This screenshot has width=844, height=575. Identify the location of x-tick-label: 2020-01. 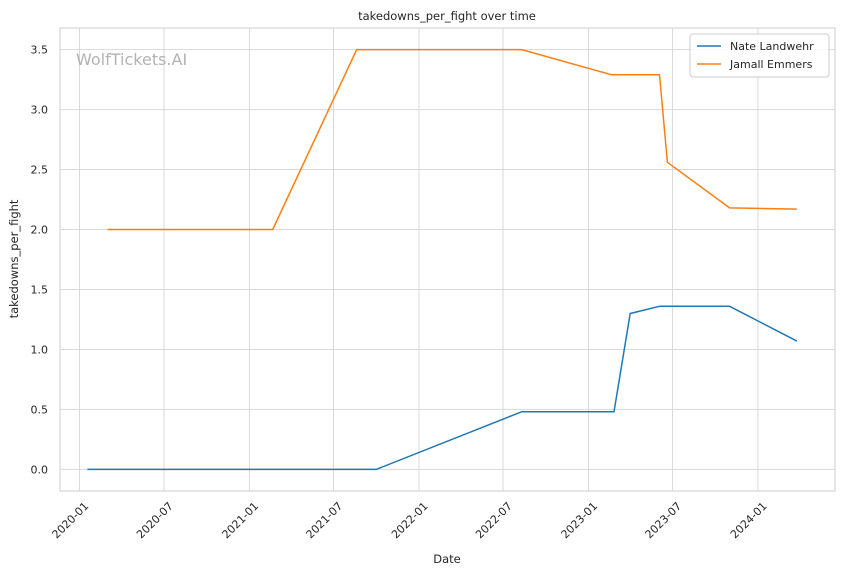
(71, 521).